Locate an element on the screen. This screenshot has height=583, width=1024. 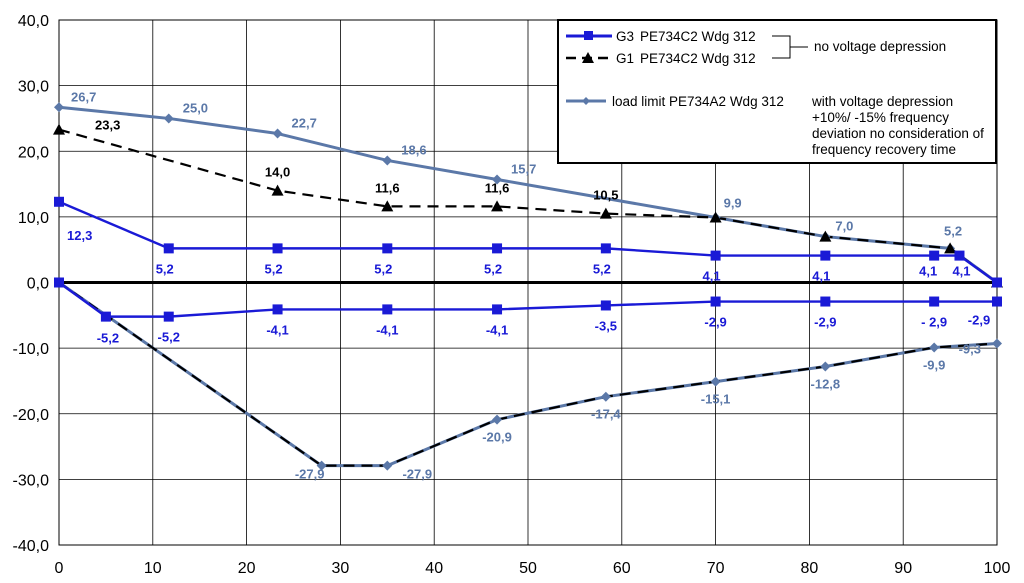
x-tick-label: 100 is located at coordinates (997, 568).